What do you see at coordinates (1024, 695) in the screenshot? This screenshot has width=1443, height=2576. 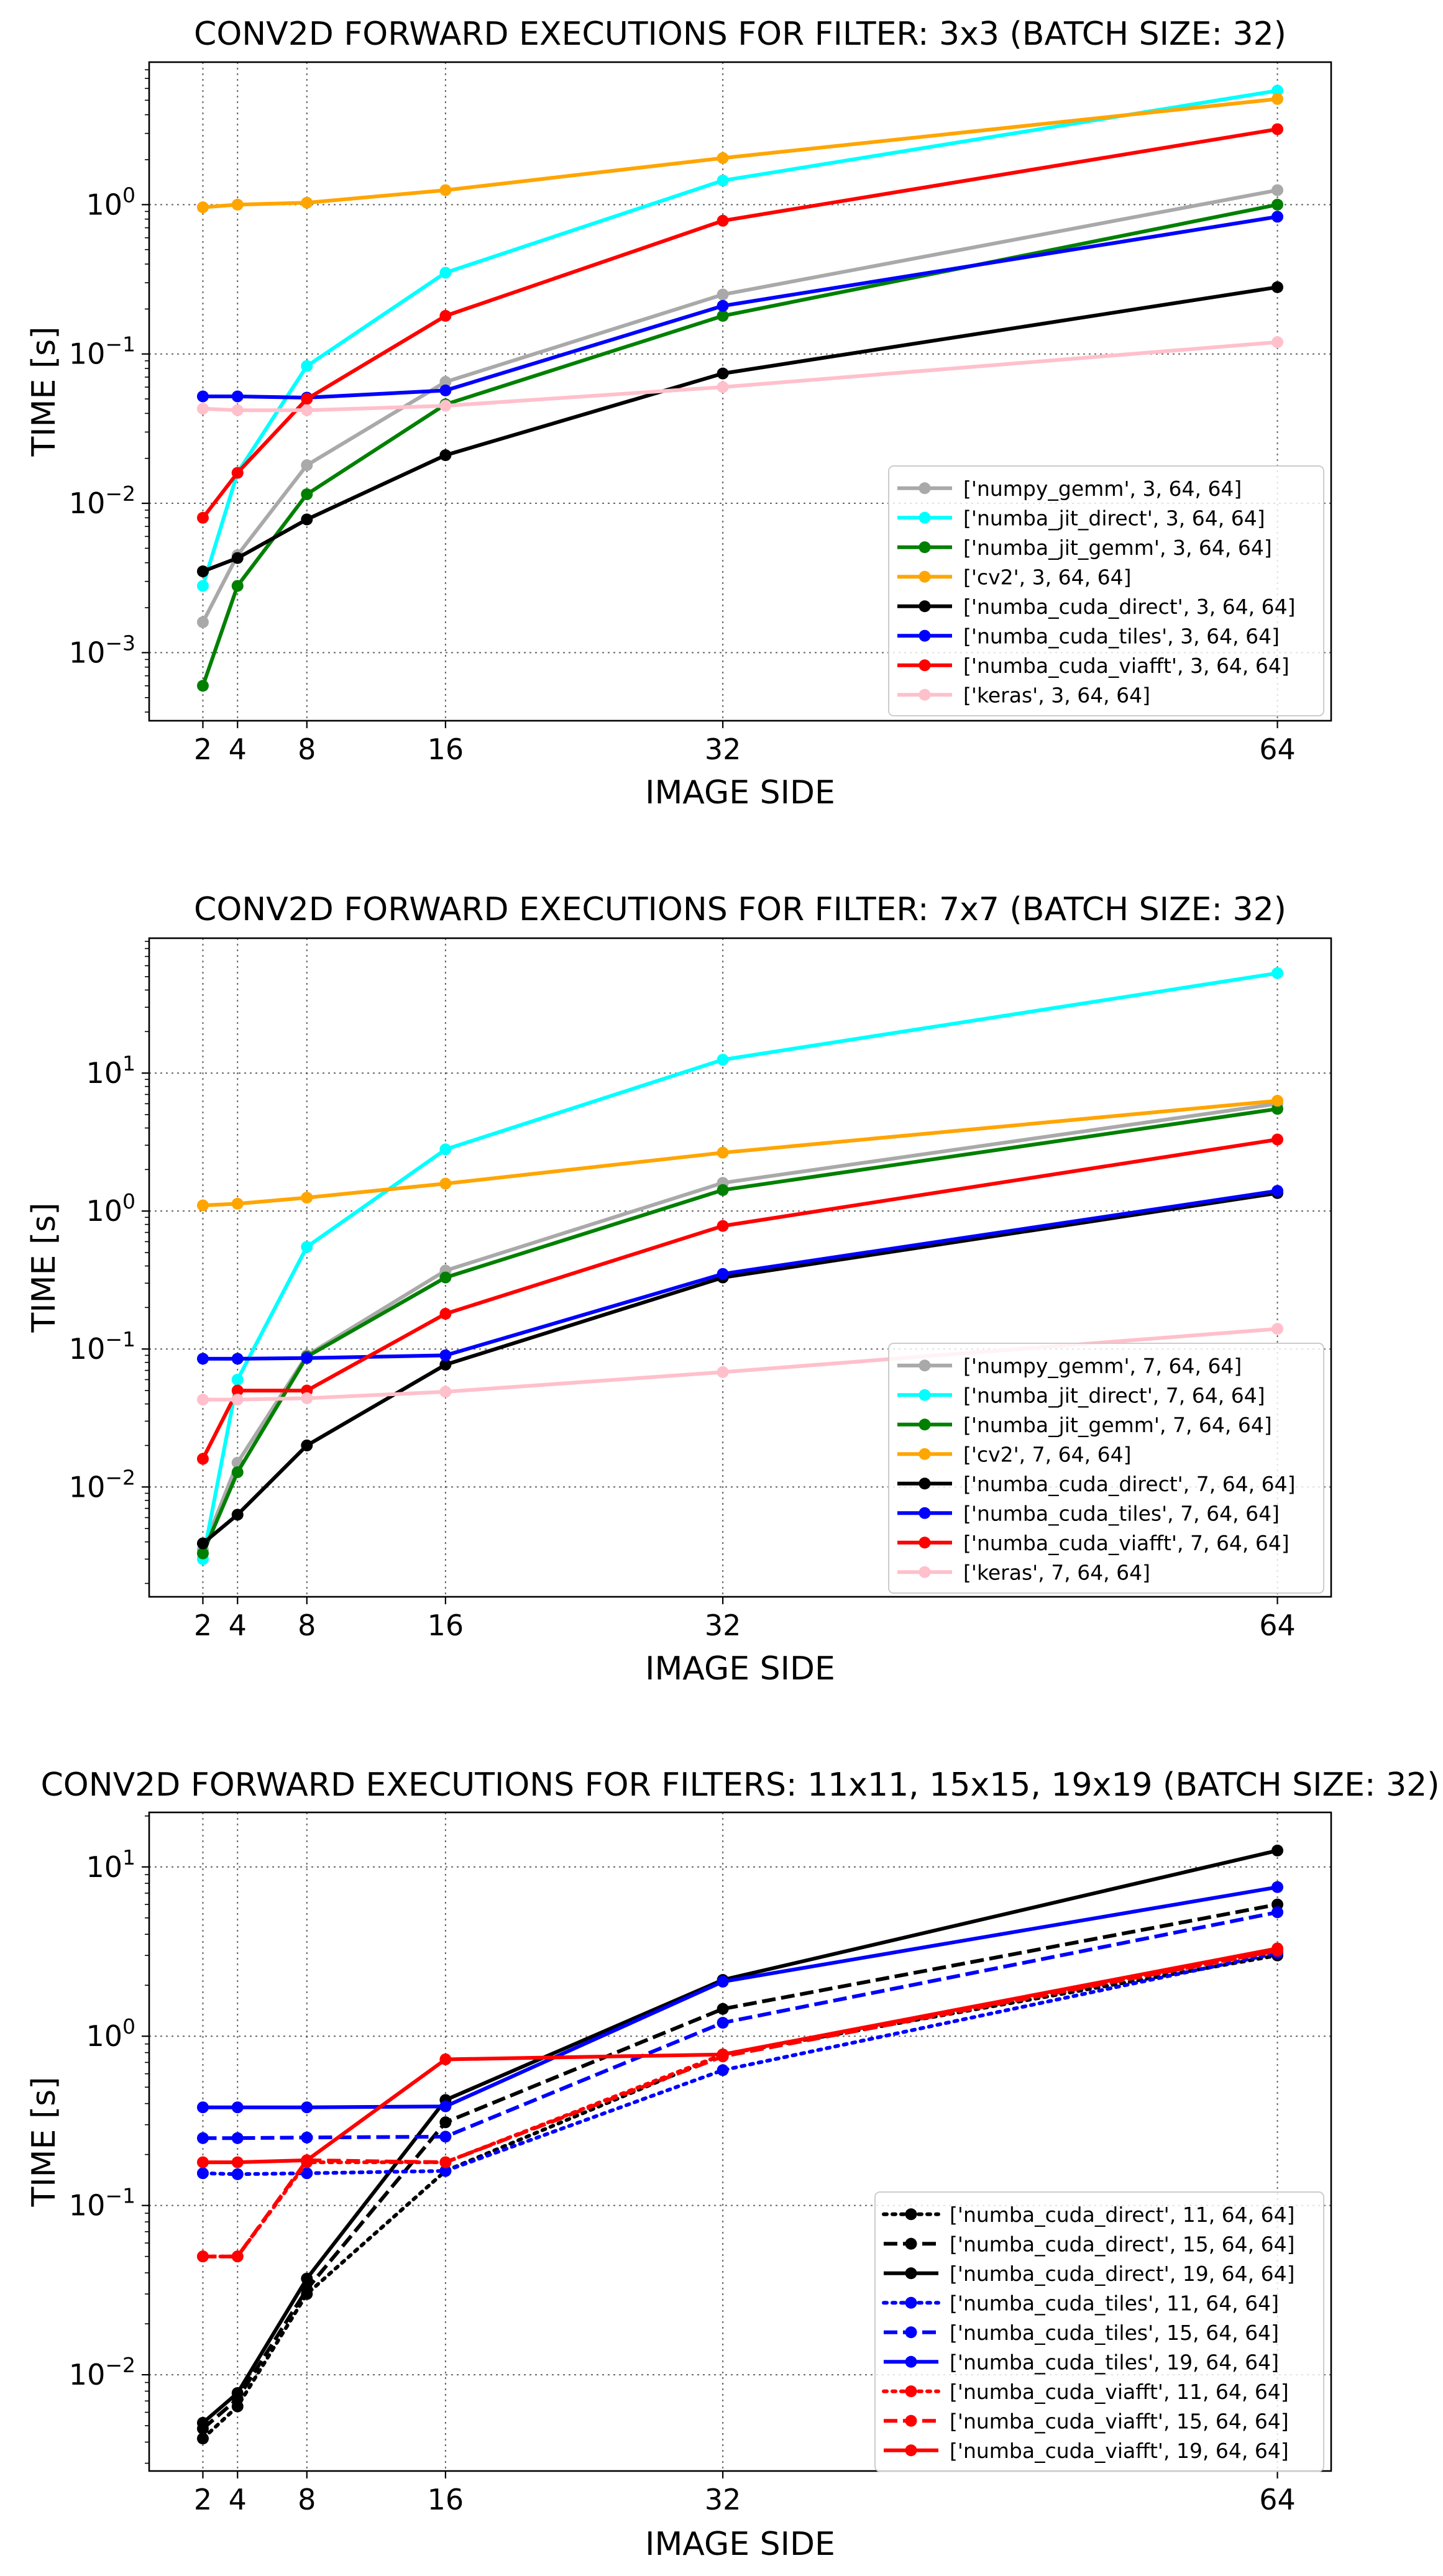 I see `legend-item: ['keras', 3, 64, 64]` at bounding box center [1024, 695].